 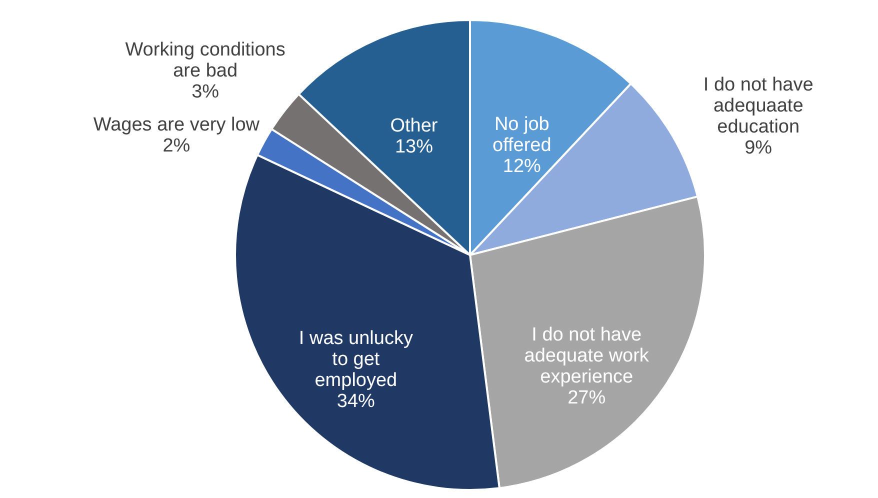 I want to click on data-label: 13%, so click(x=414, y=147).